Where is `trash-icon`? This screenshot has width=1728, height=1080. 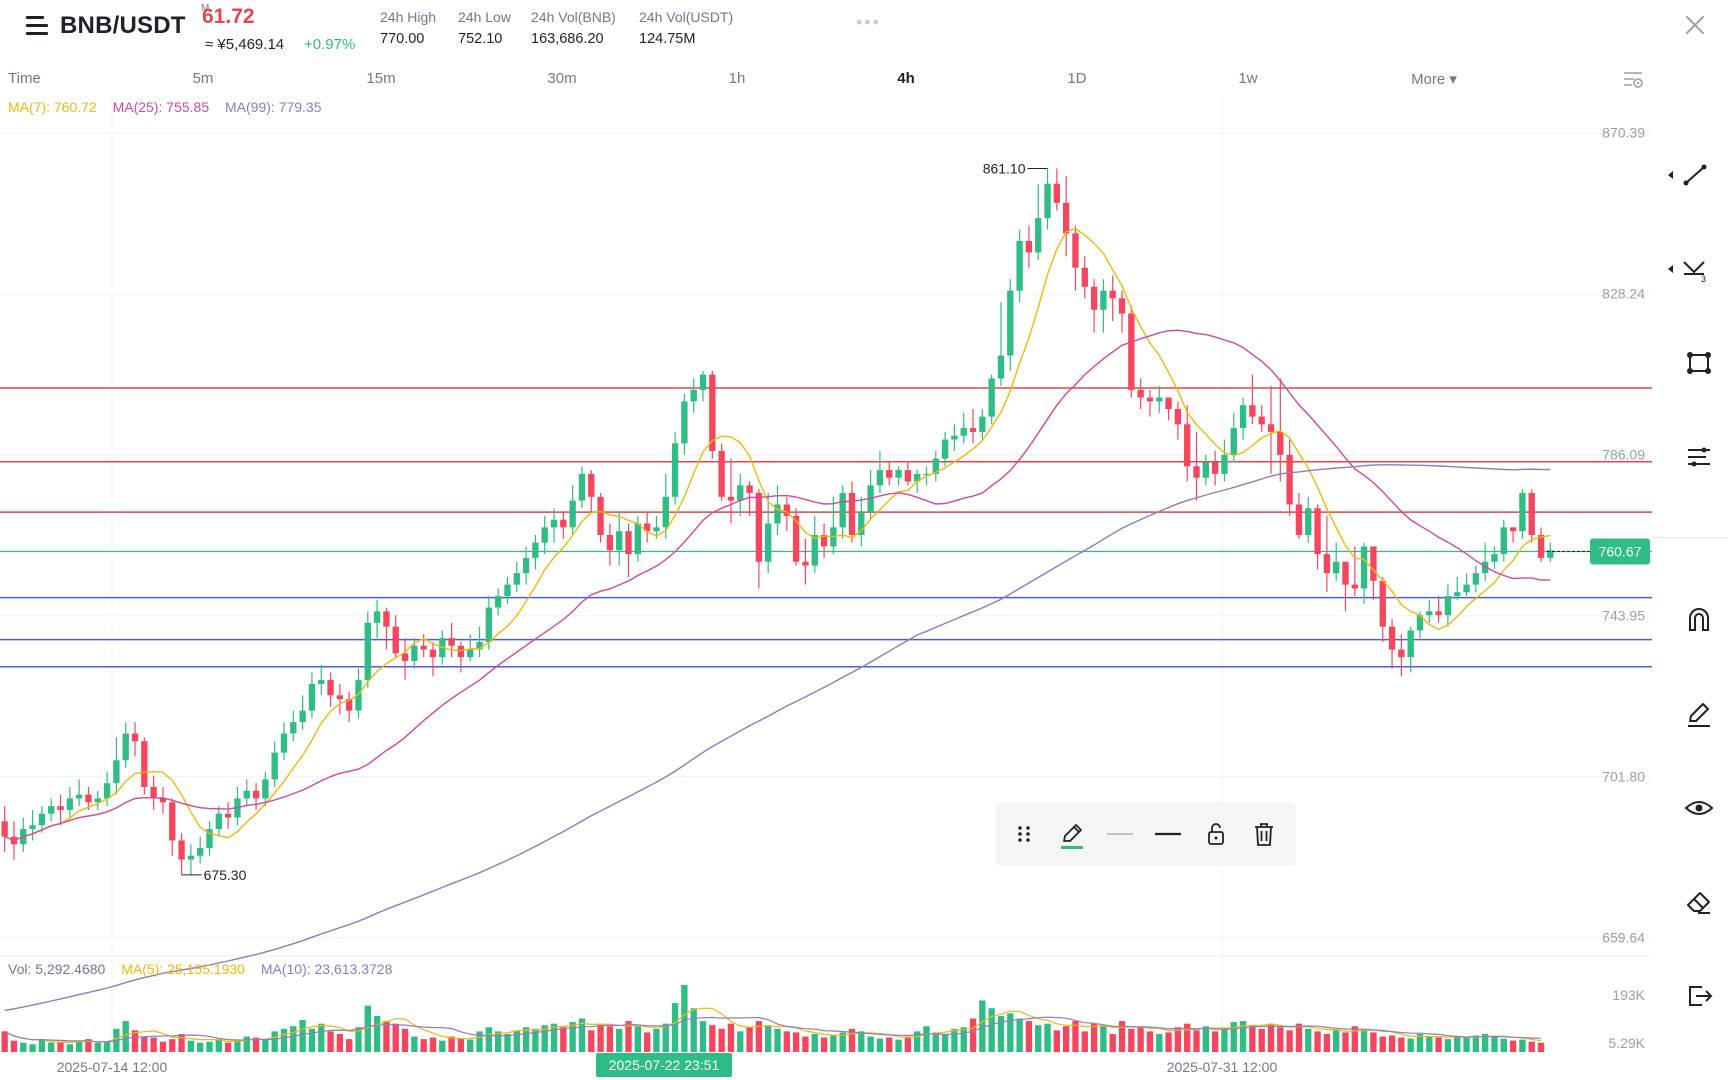 trash-icon is located at coordinates (1264, 834).